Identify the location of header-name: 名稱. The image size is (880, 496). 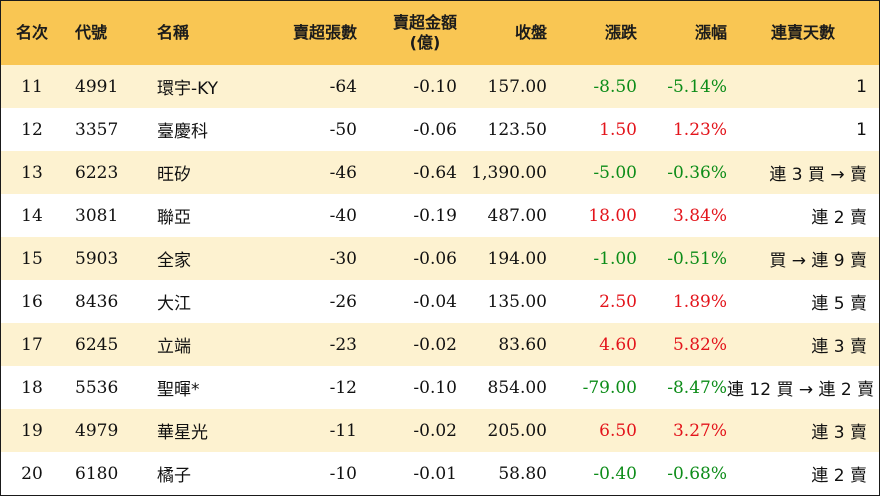
(173, 32).